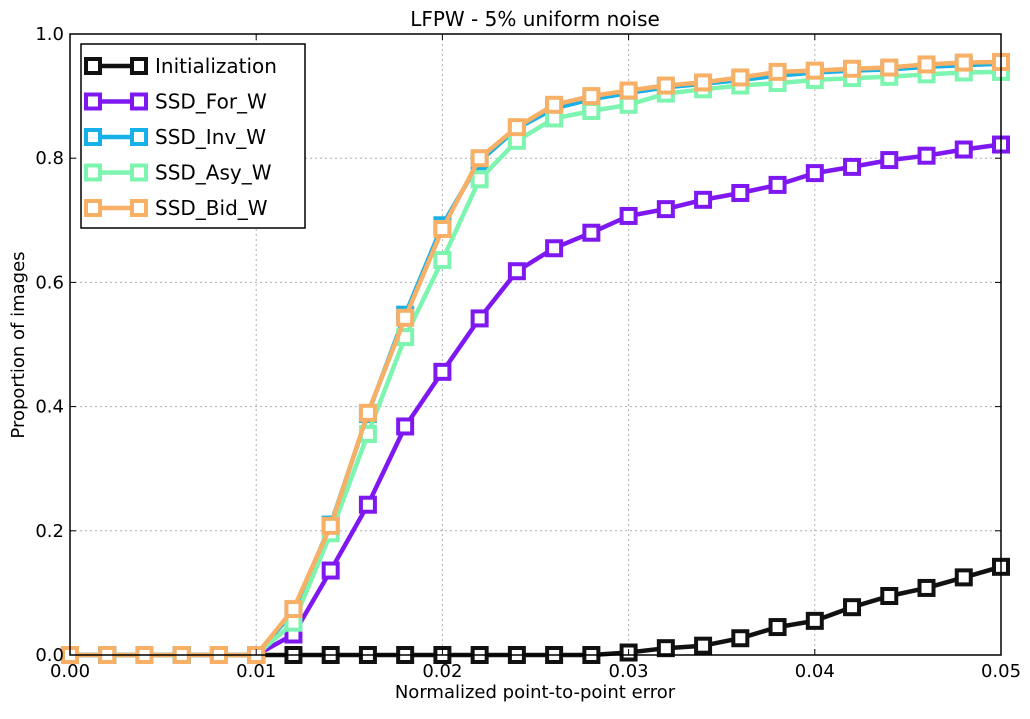 This screenshot has width=1030, height=719. I want to click on x-tick-label: 0.03, so click(629, 671).